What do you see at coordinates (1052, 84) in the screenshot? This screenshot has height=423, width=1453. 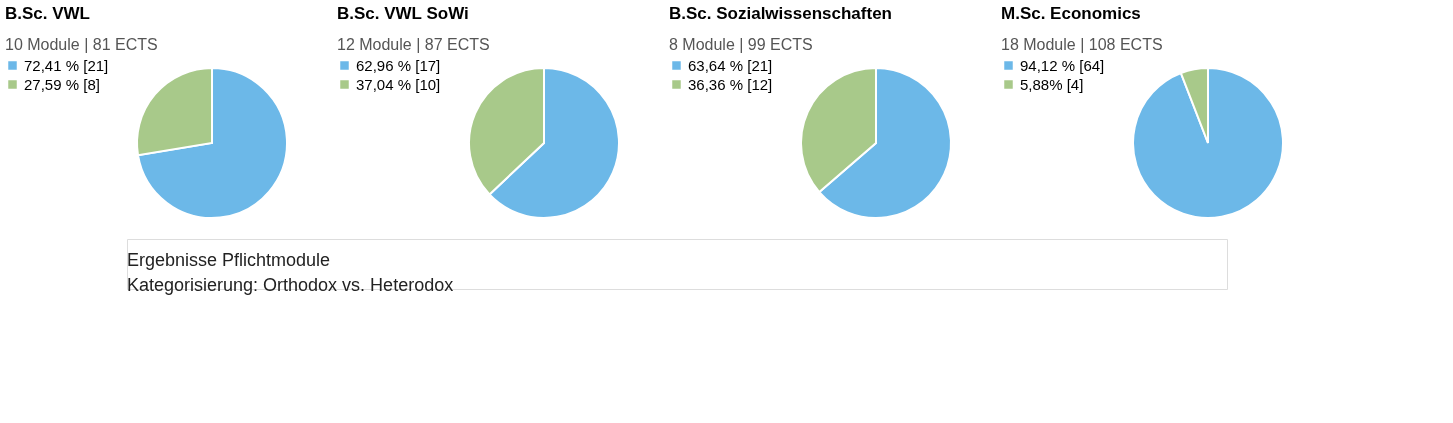 I see `legend-label: 5,88% [4]` at bounding box center [1052, 84].